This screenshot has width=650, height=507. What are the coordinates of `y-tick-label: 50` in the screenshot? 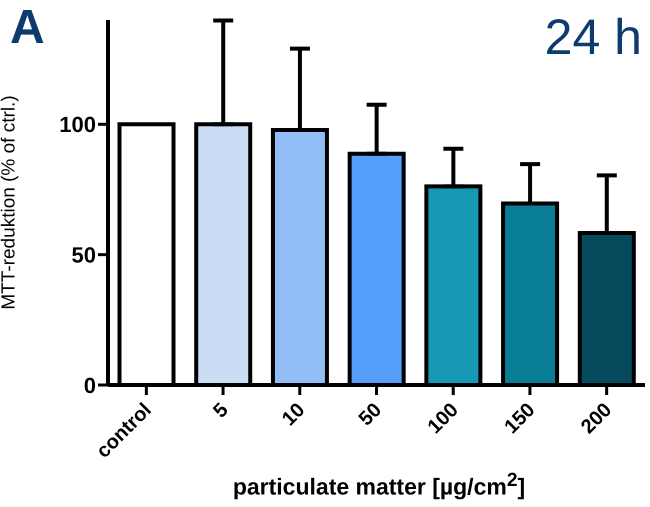 It's located at (84, 255).